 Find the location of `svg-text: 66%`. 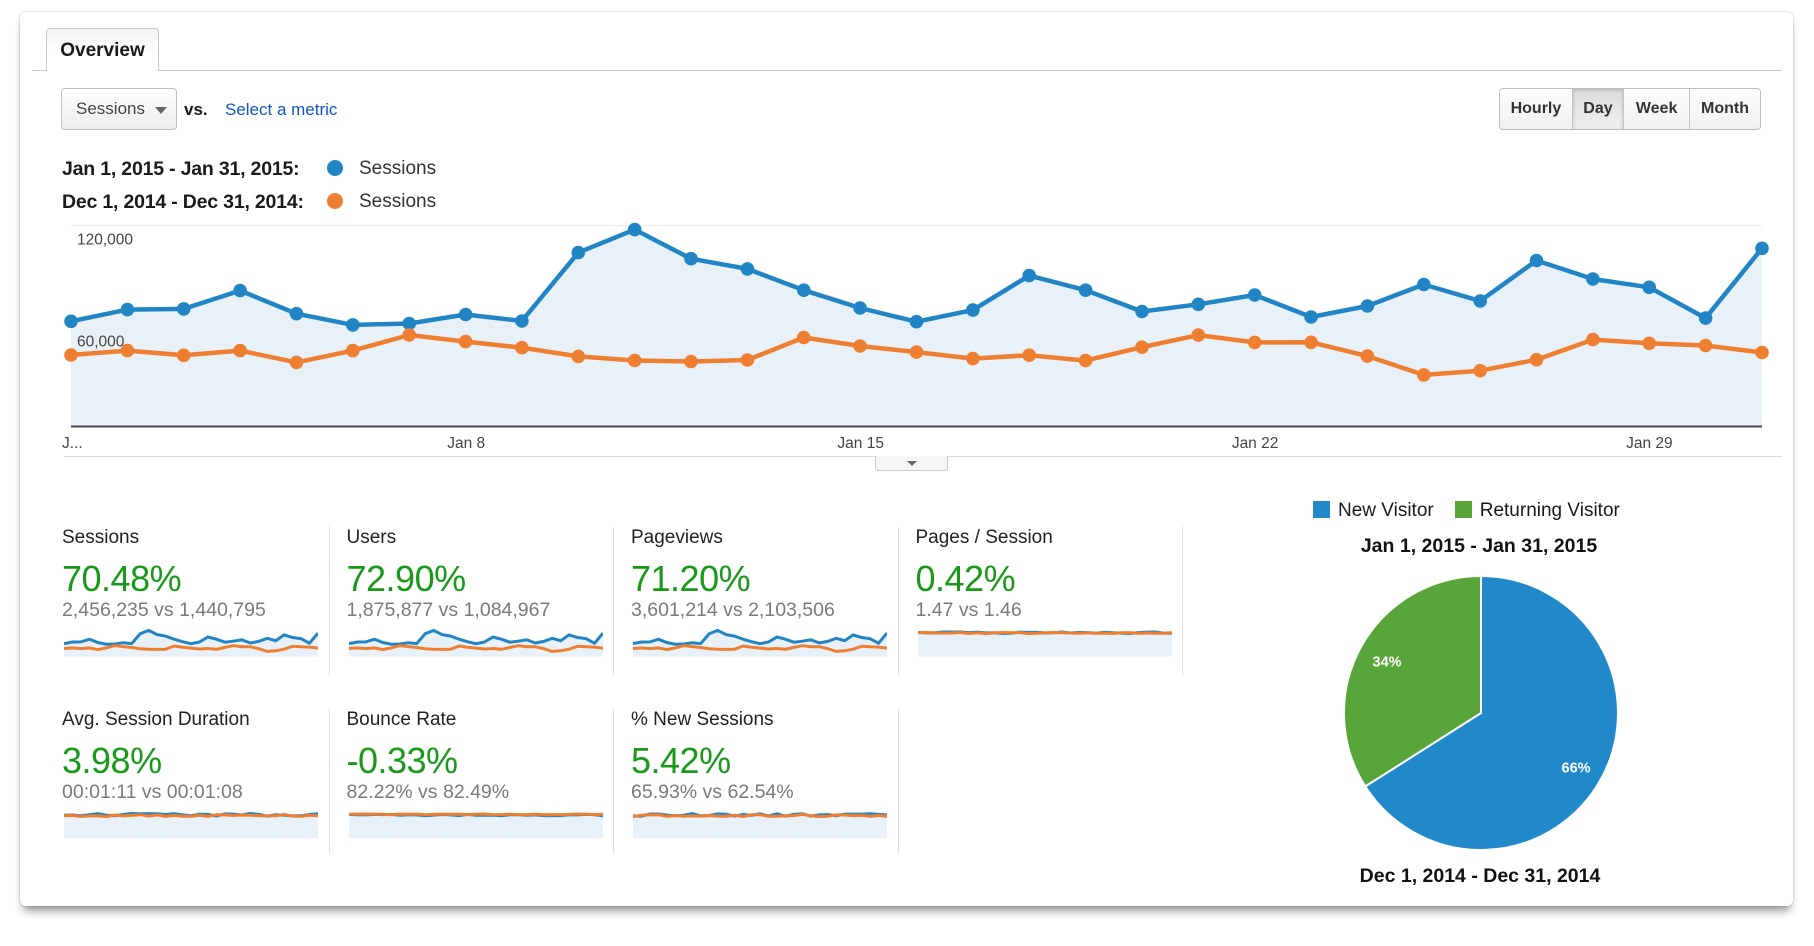

svg-text: 66% is located at coordinates (1575, 769).